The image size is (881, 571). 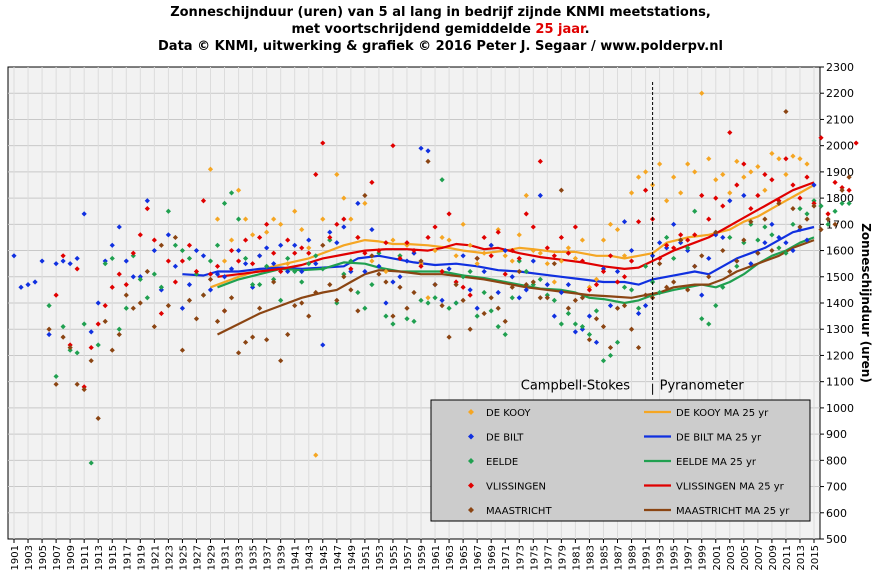 I want to click on legend-label: DE BILT, so click(x=505, y=438).